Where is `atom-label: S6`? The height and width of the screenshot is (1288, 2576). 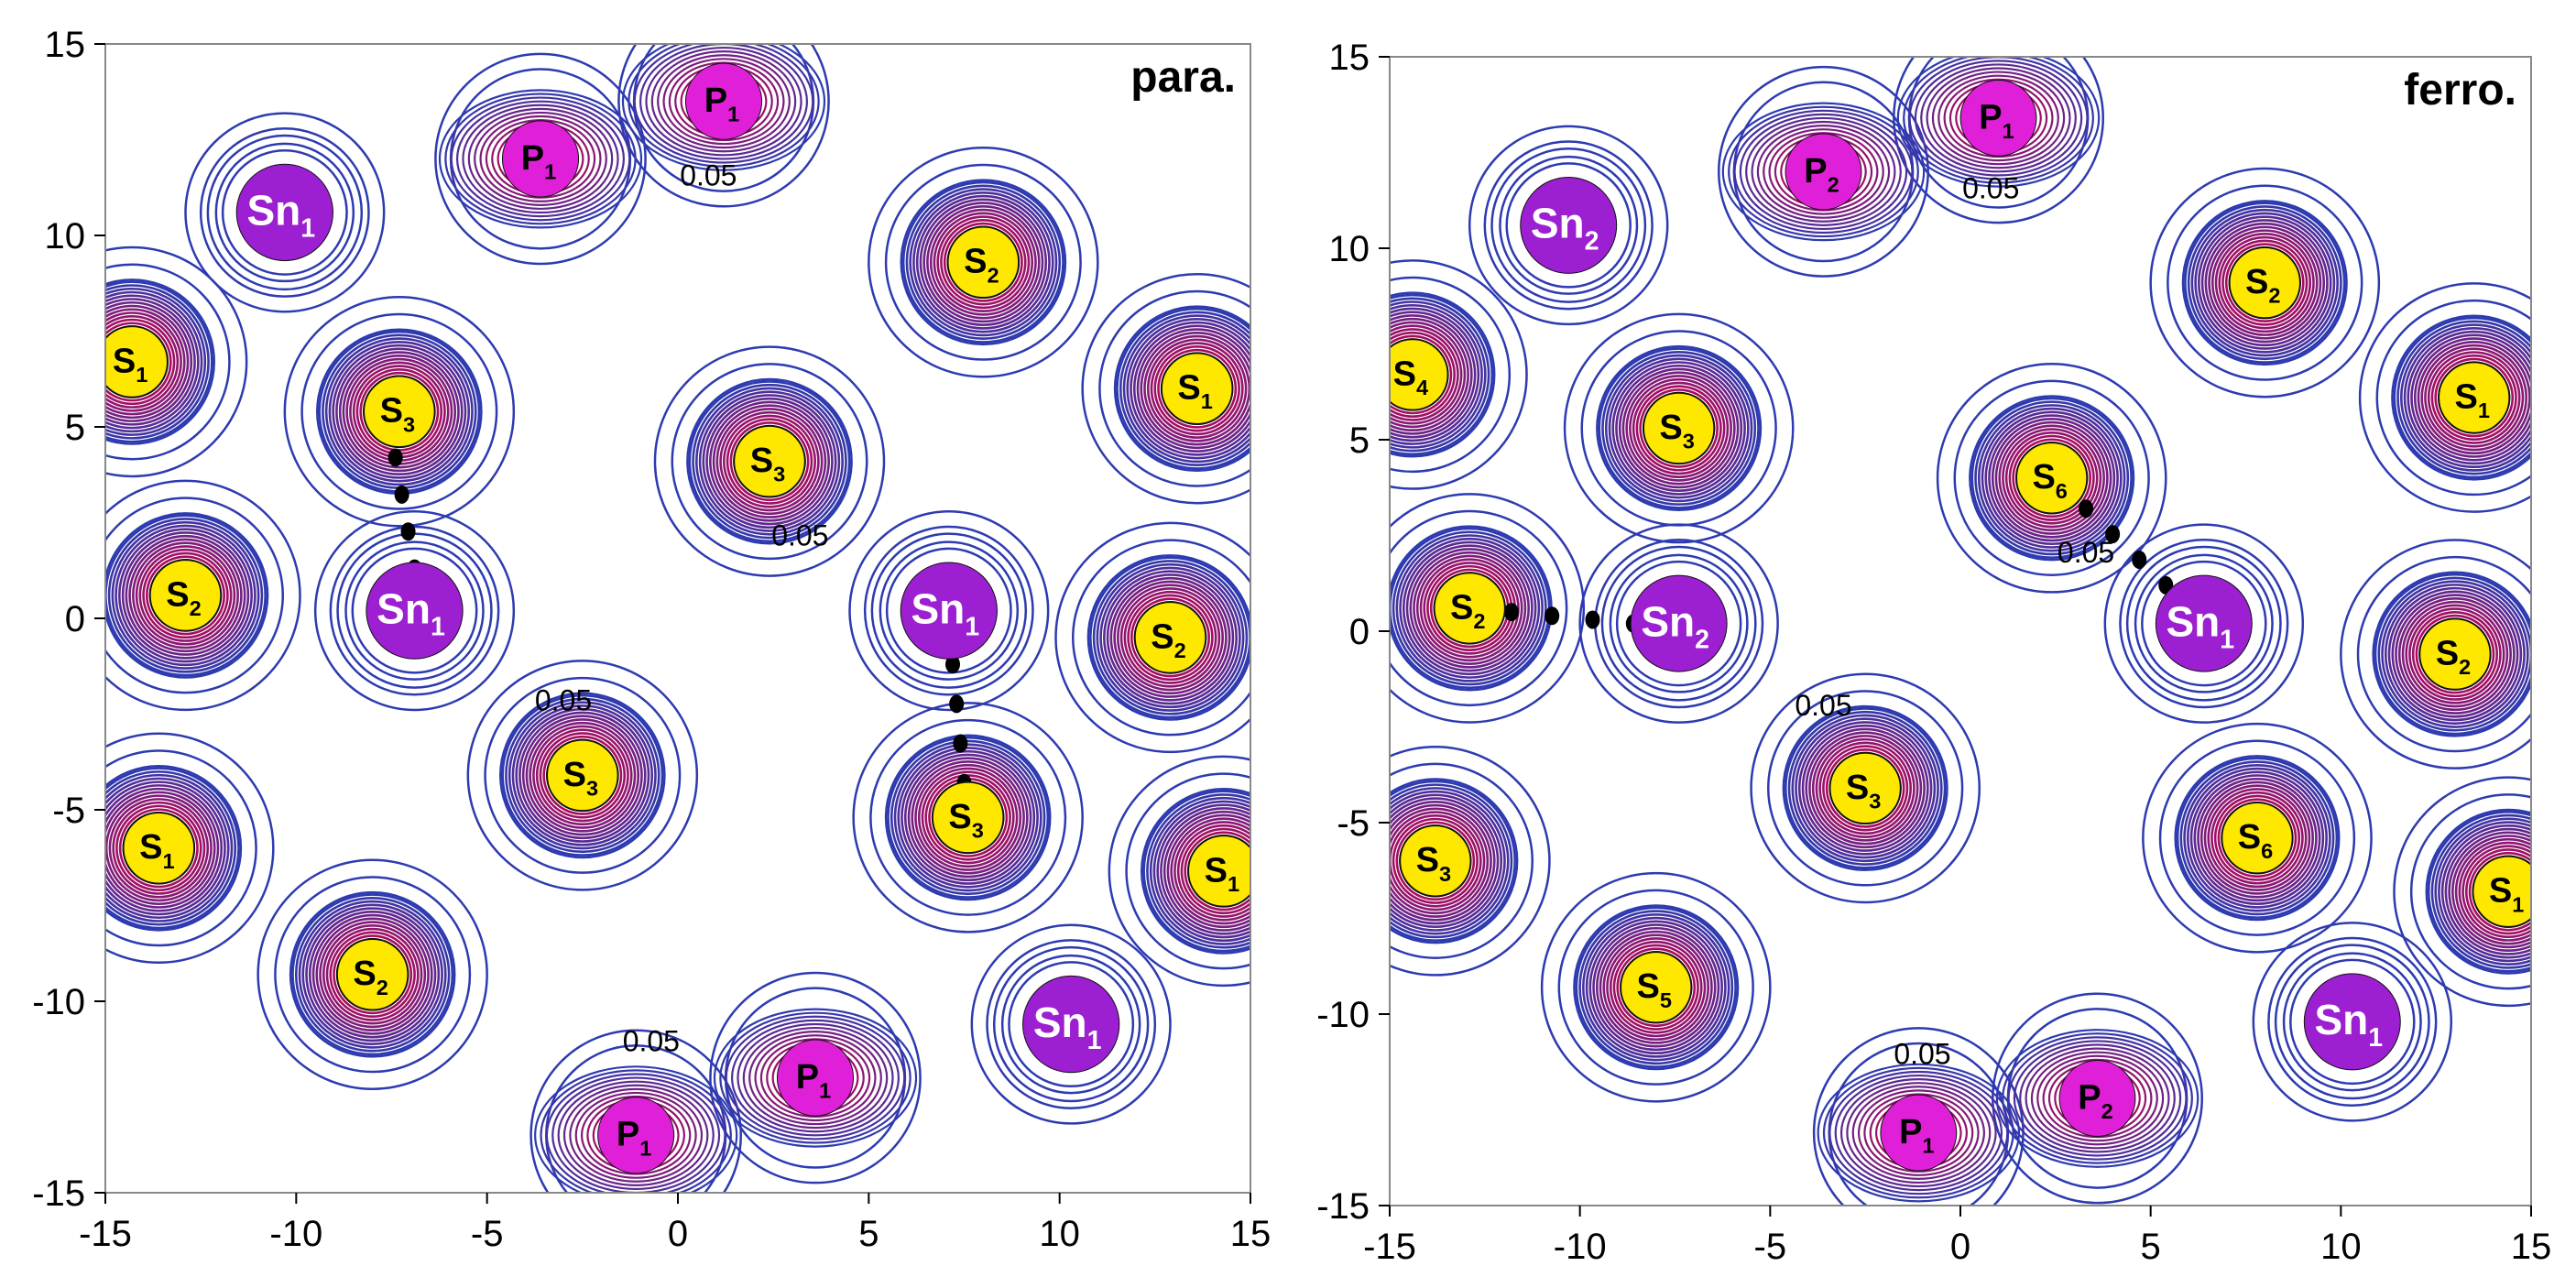 atom-label: S6 is located at coordinates (2049, 481).